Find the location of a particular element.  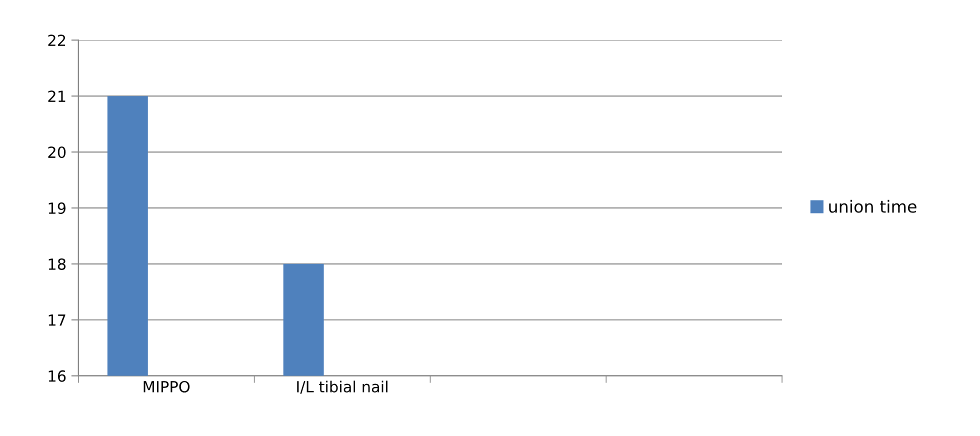

y-tick-label: 18 is located at coordinates (57, 264).